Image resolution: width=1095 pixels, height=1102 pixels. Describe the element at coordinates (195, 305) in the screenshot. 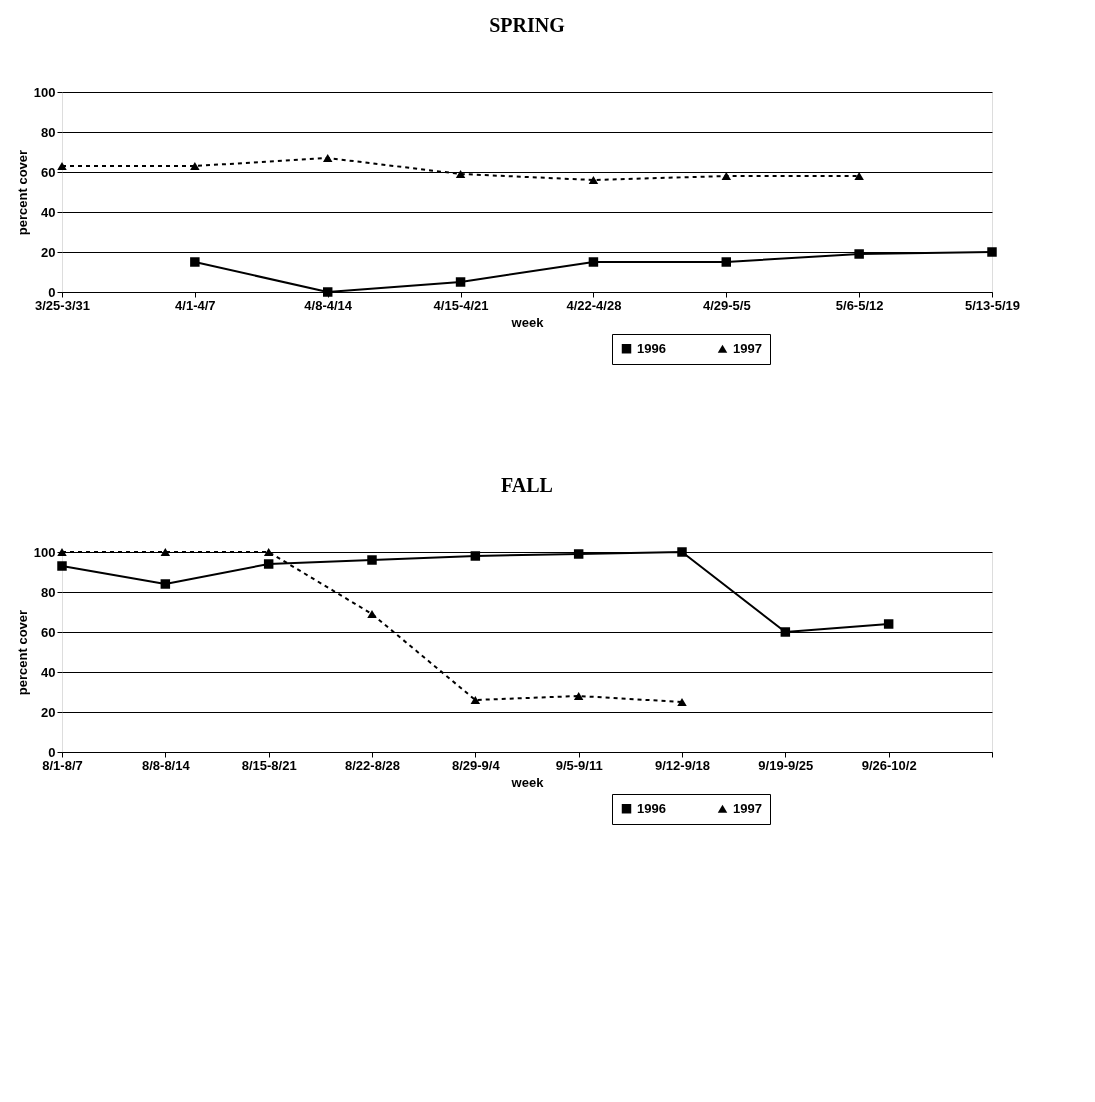

I see `x-tick-label: 4/1-4/7` at that location.